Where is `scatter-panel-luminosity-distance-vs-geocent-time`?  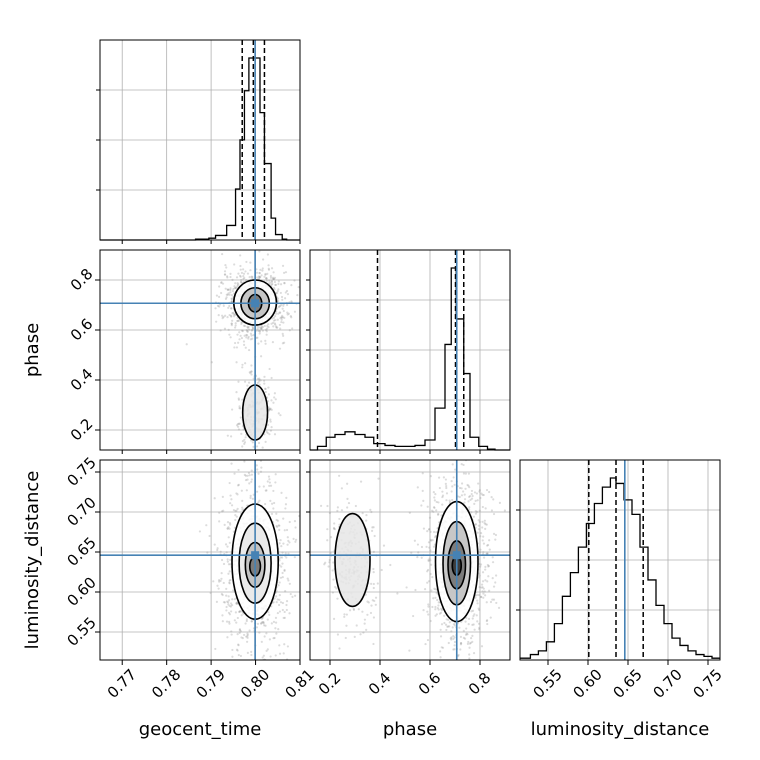 scatter-panel-luminosity-distance-vs-geocent-time is located at coordinates (200, 558).